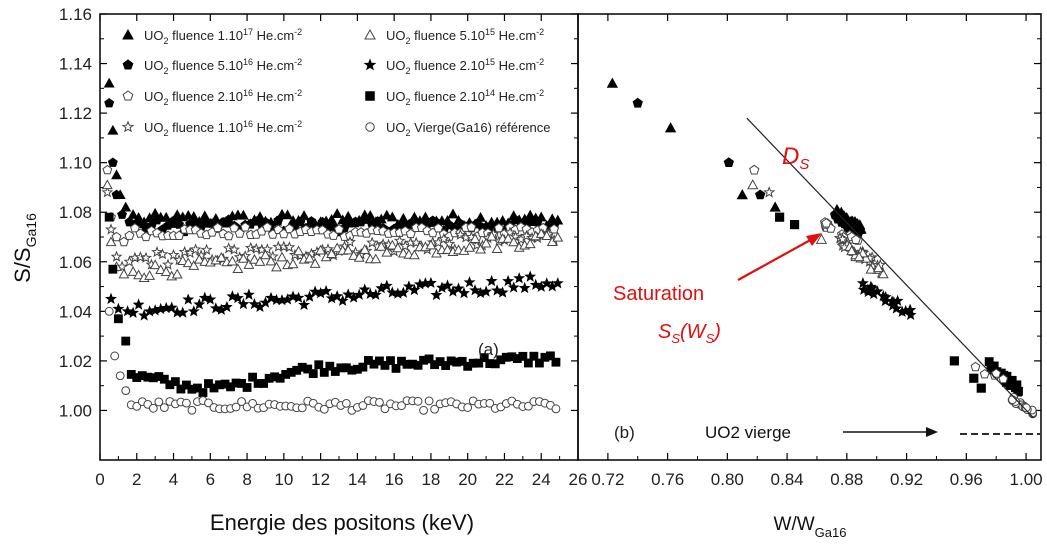 The width and height of the screenshot is (1047, 551). I want to click on uo2-vierge-label: UO2 vierge, so click(748, 432).